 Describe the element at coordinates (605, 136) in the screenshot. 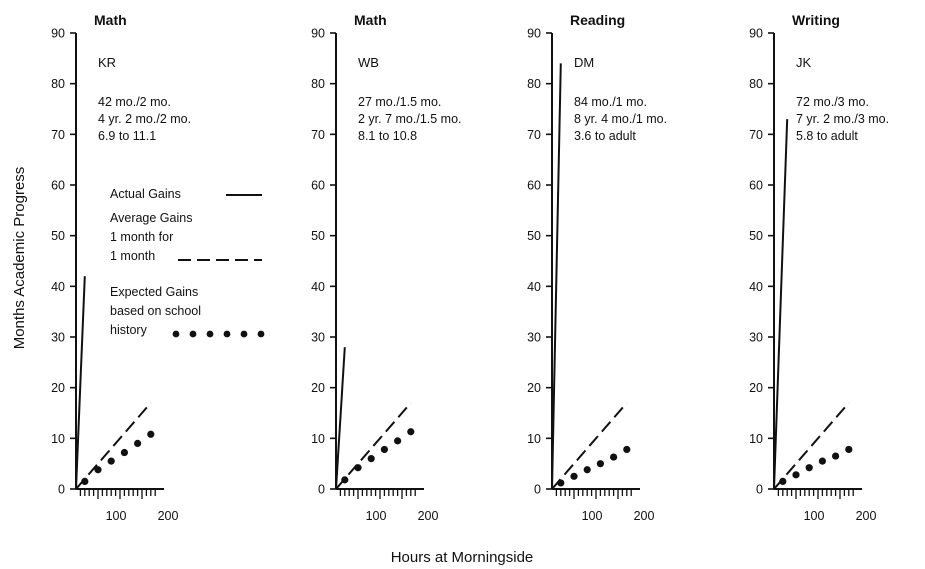

I see `summary-line: 3.6 to adult` at that location.